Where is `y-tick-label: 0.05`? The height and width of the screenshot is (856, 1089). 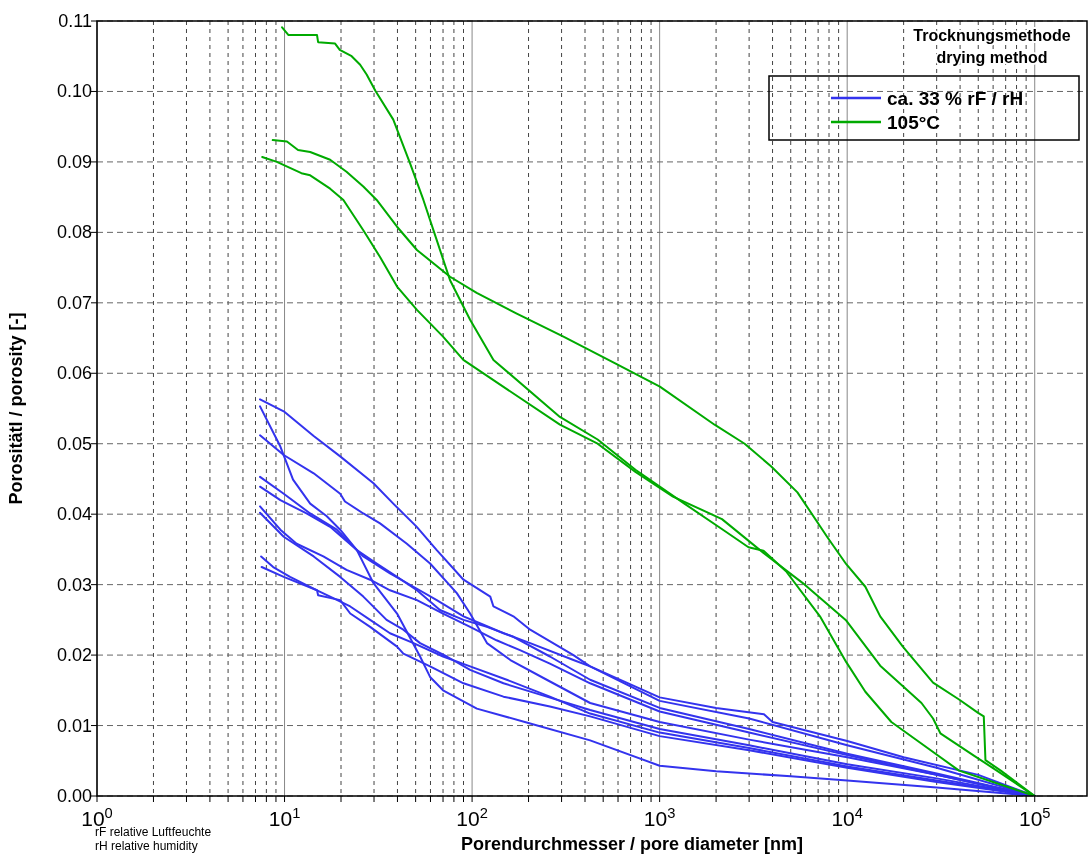
y-tick-label: 0.05 is located at coordinates (74, 443).